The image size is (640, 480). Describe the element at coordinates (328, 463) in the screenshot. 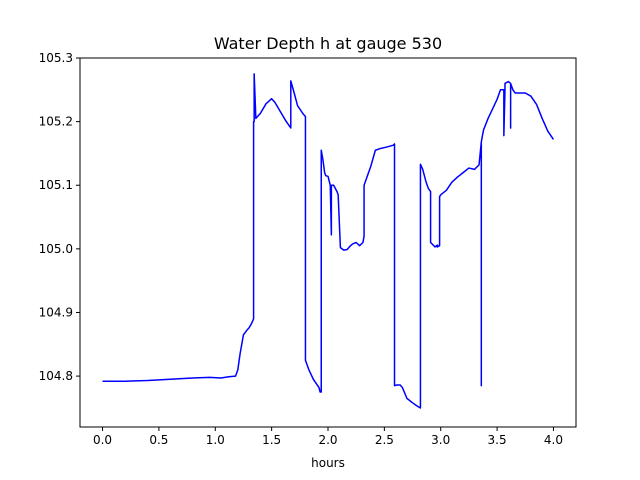

I see `x-axis-label: hours` at that location.